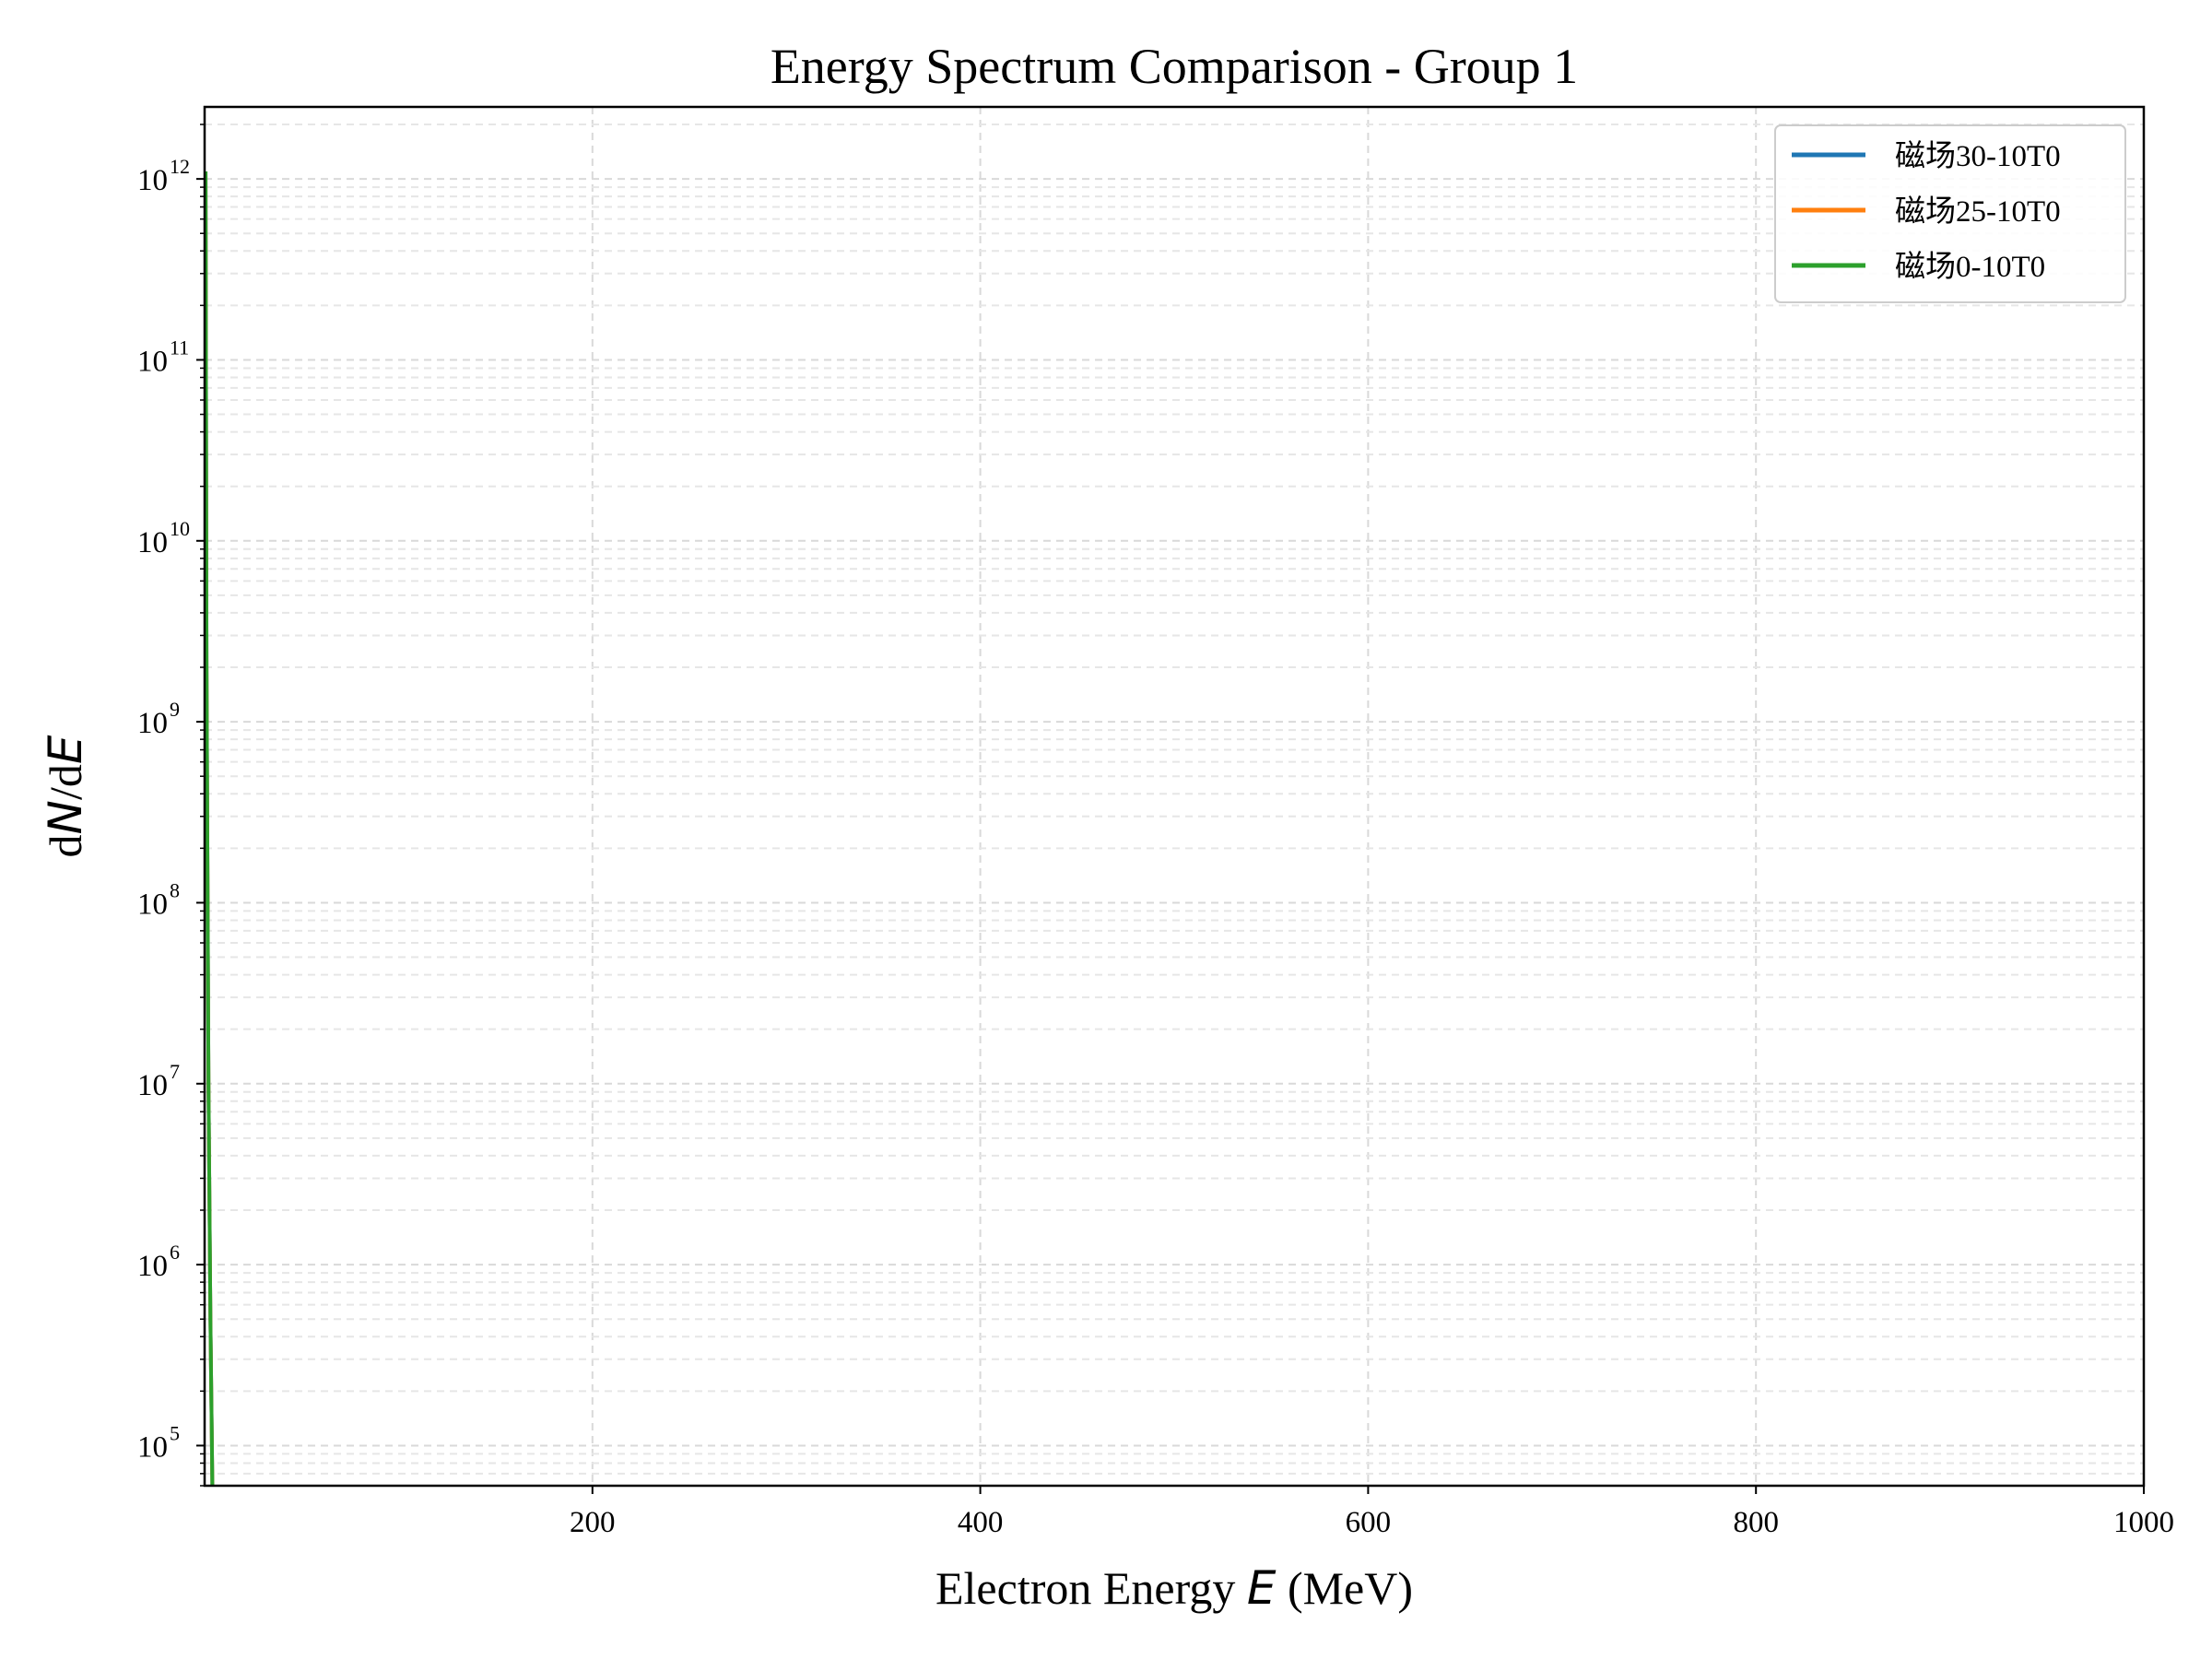 This screenshot has width=2212, height=1659. I want to click on y-axis-label-v1: N, so click(65, 817).